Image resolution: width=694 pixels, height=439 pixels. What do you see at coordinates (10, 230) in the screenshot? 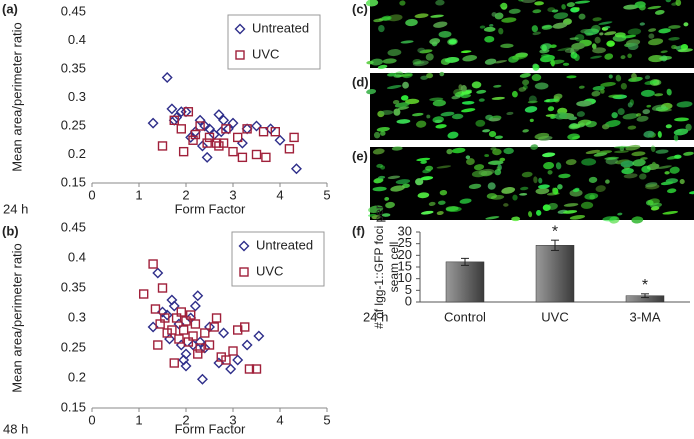
I see `panel-label: (b)` at bounding box center [10, 230].